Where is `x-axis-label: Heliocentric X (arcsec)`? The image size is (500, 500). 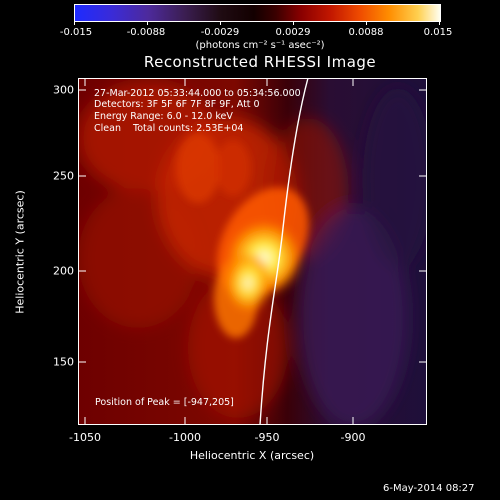
x-axis-label: Heliocentric X (arcsec) is located at coordinates (252, 455).